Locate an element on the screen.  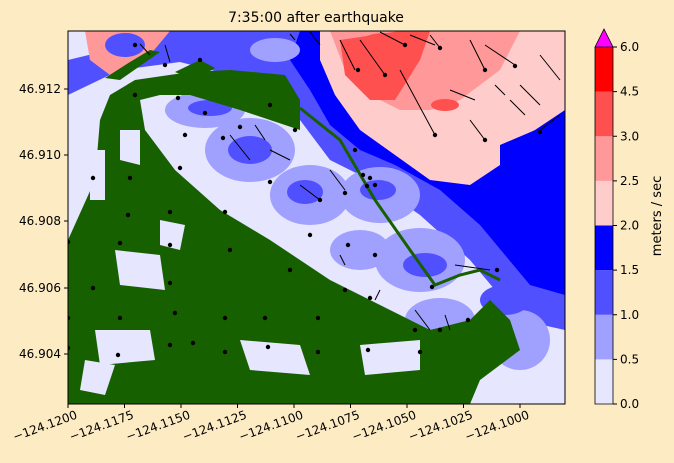
y-tick-label: 46.904 is located at coordinates (40, 354).